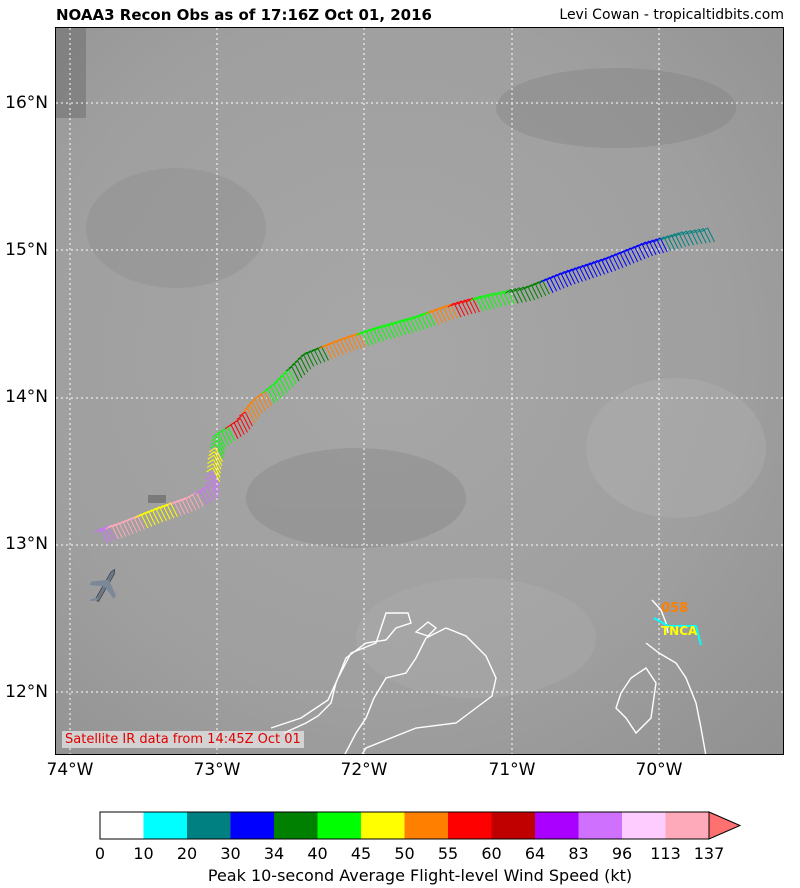 This screenshot has width=800, height=888. What do you see at coordinates (70, 770) in the screenshot?
I see `lon-label-74w: 74°W` at bounding box center [70, 770].